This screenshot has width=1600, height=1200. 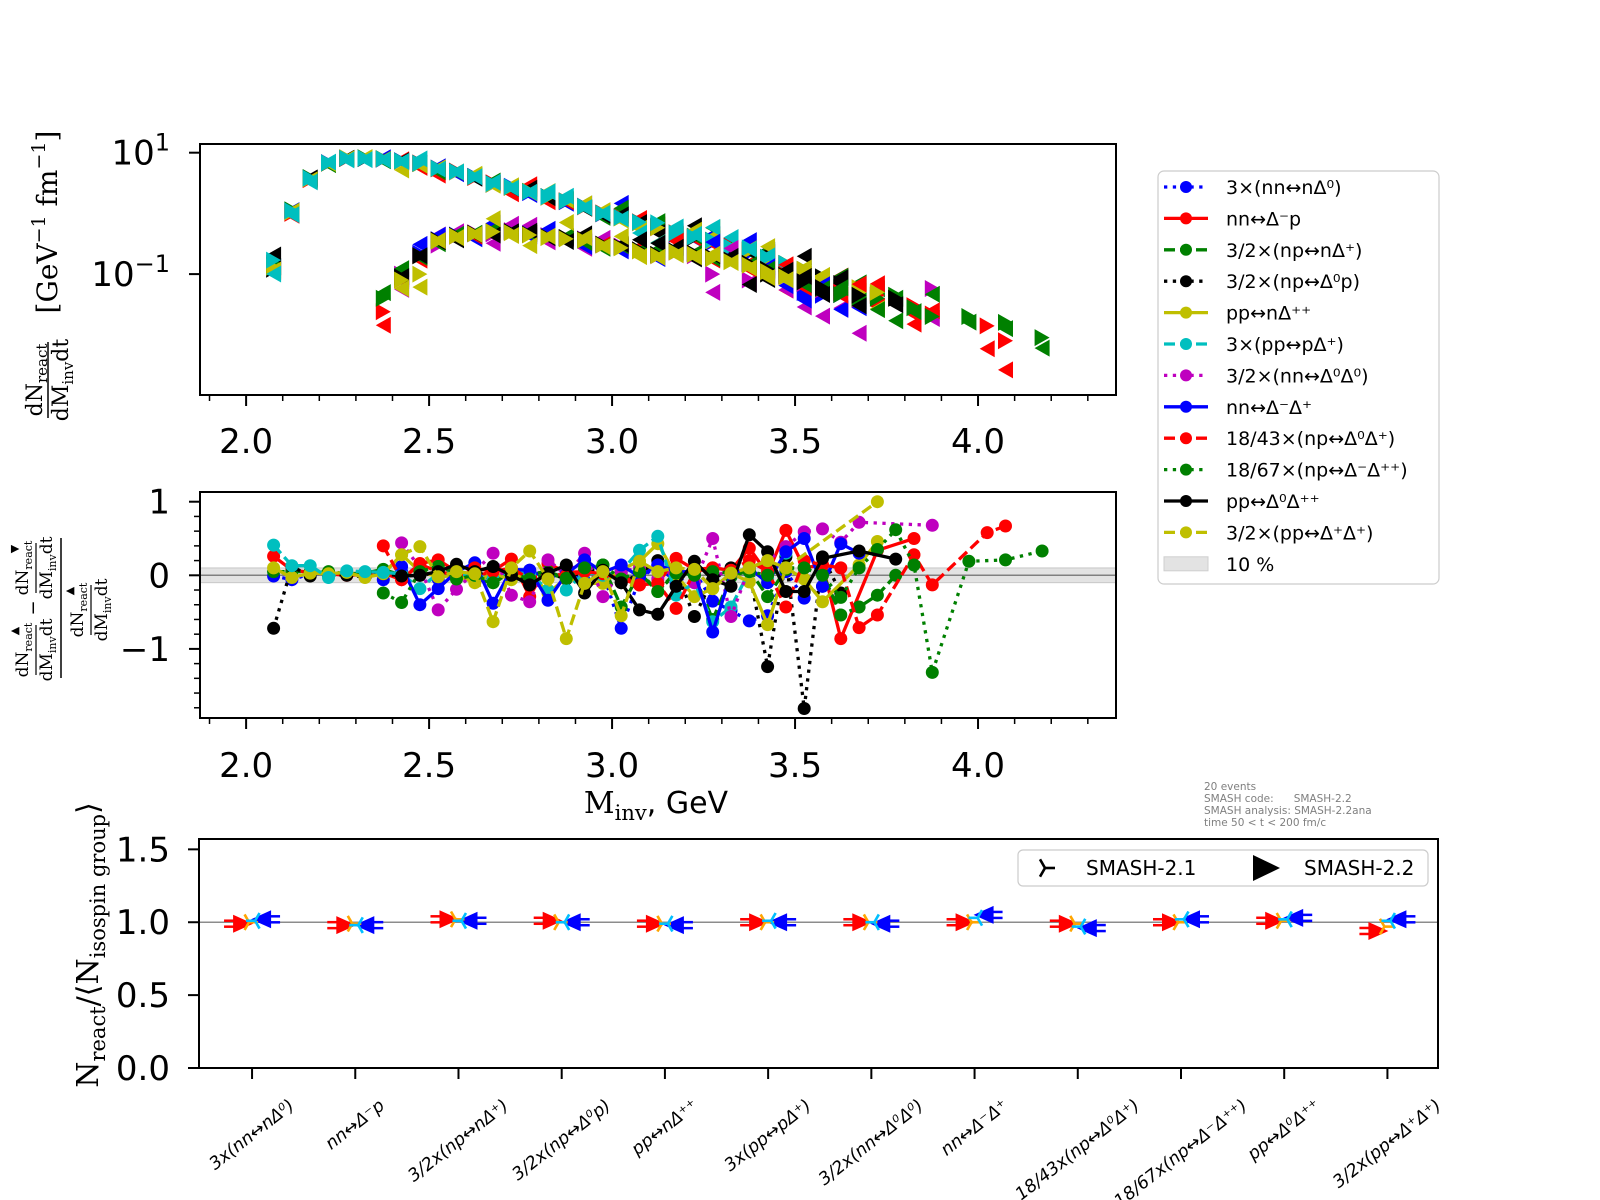 What do you see at coordinates (1298, 377) in the screenshot?
I see `legend-box` at bounding box center [1298, 377].